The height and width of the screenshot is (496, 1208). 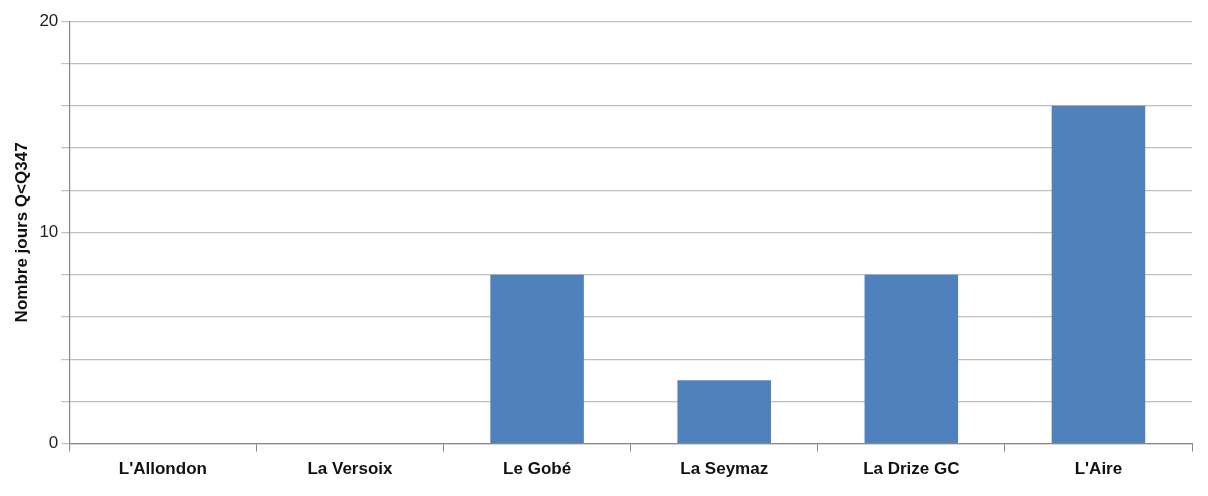 What do you see at coordinates (537, 469) in the screenshot?
I see `x-tick-label: Le Gobé` at bounding box center [537, 469].